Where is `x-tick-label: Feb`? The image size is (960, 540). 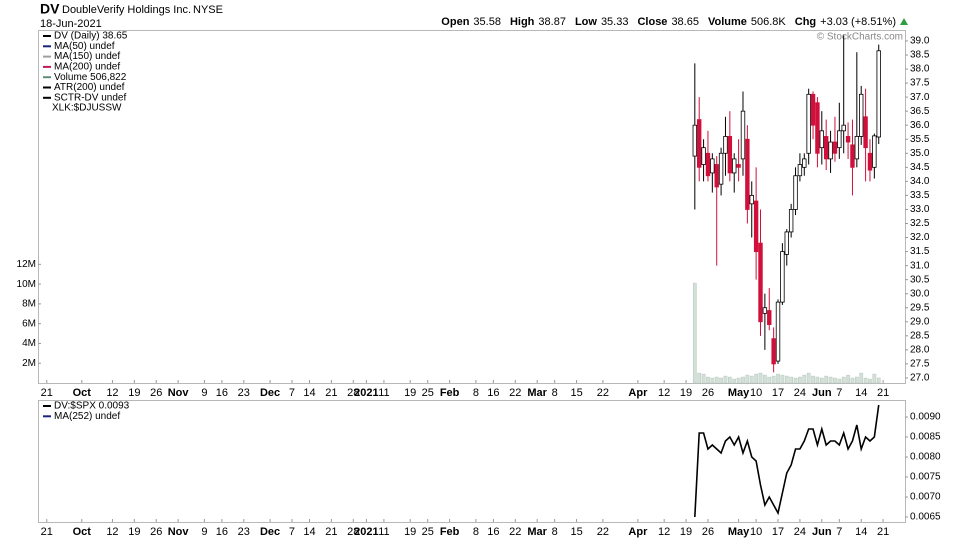
x-tick-label: Feb is located at coordinates (450, 393).